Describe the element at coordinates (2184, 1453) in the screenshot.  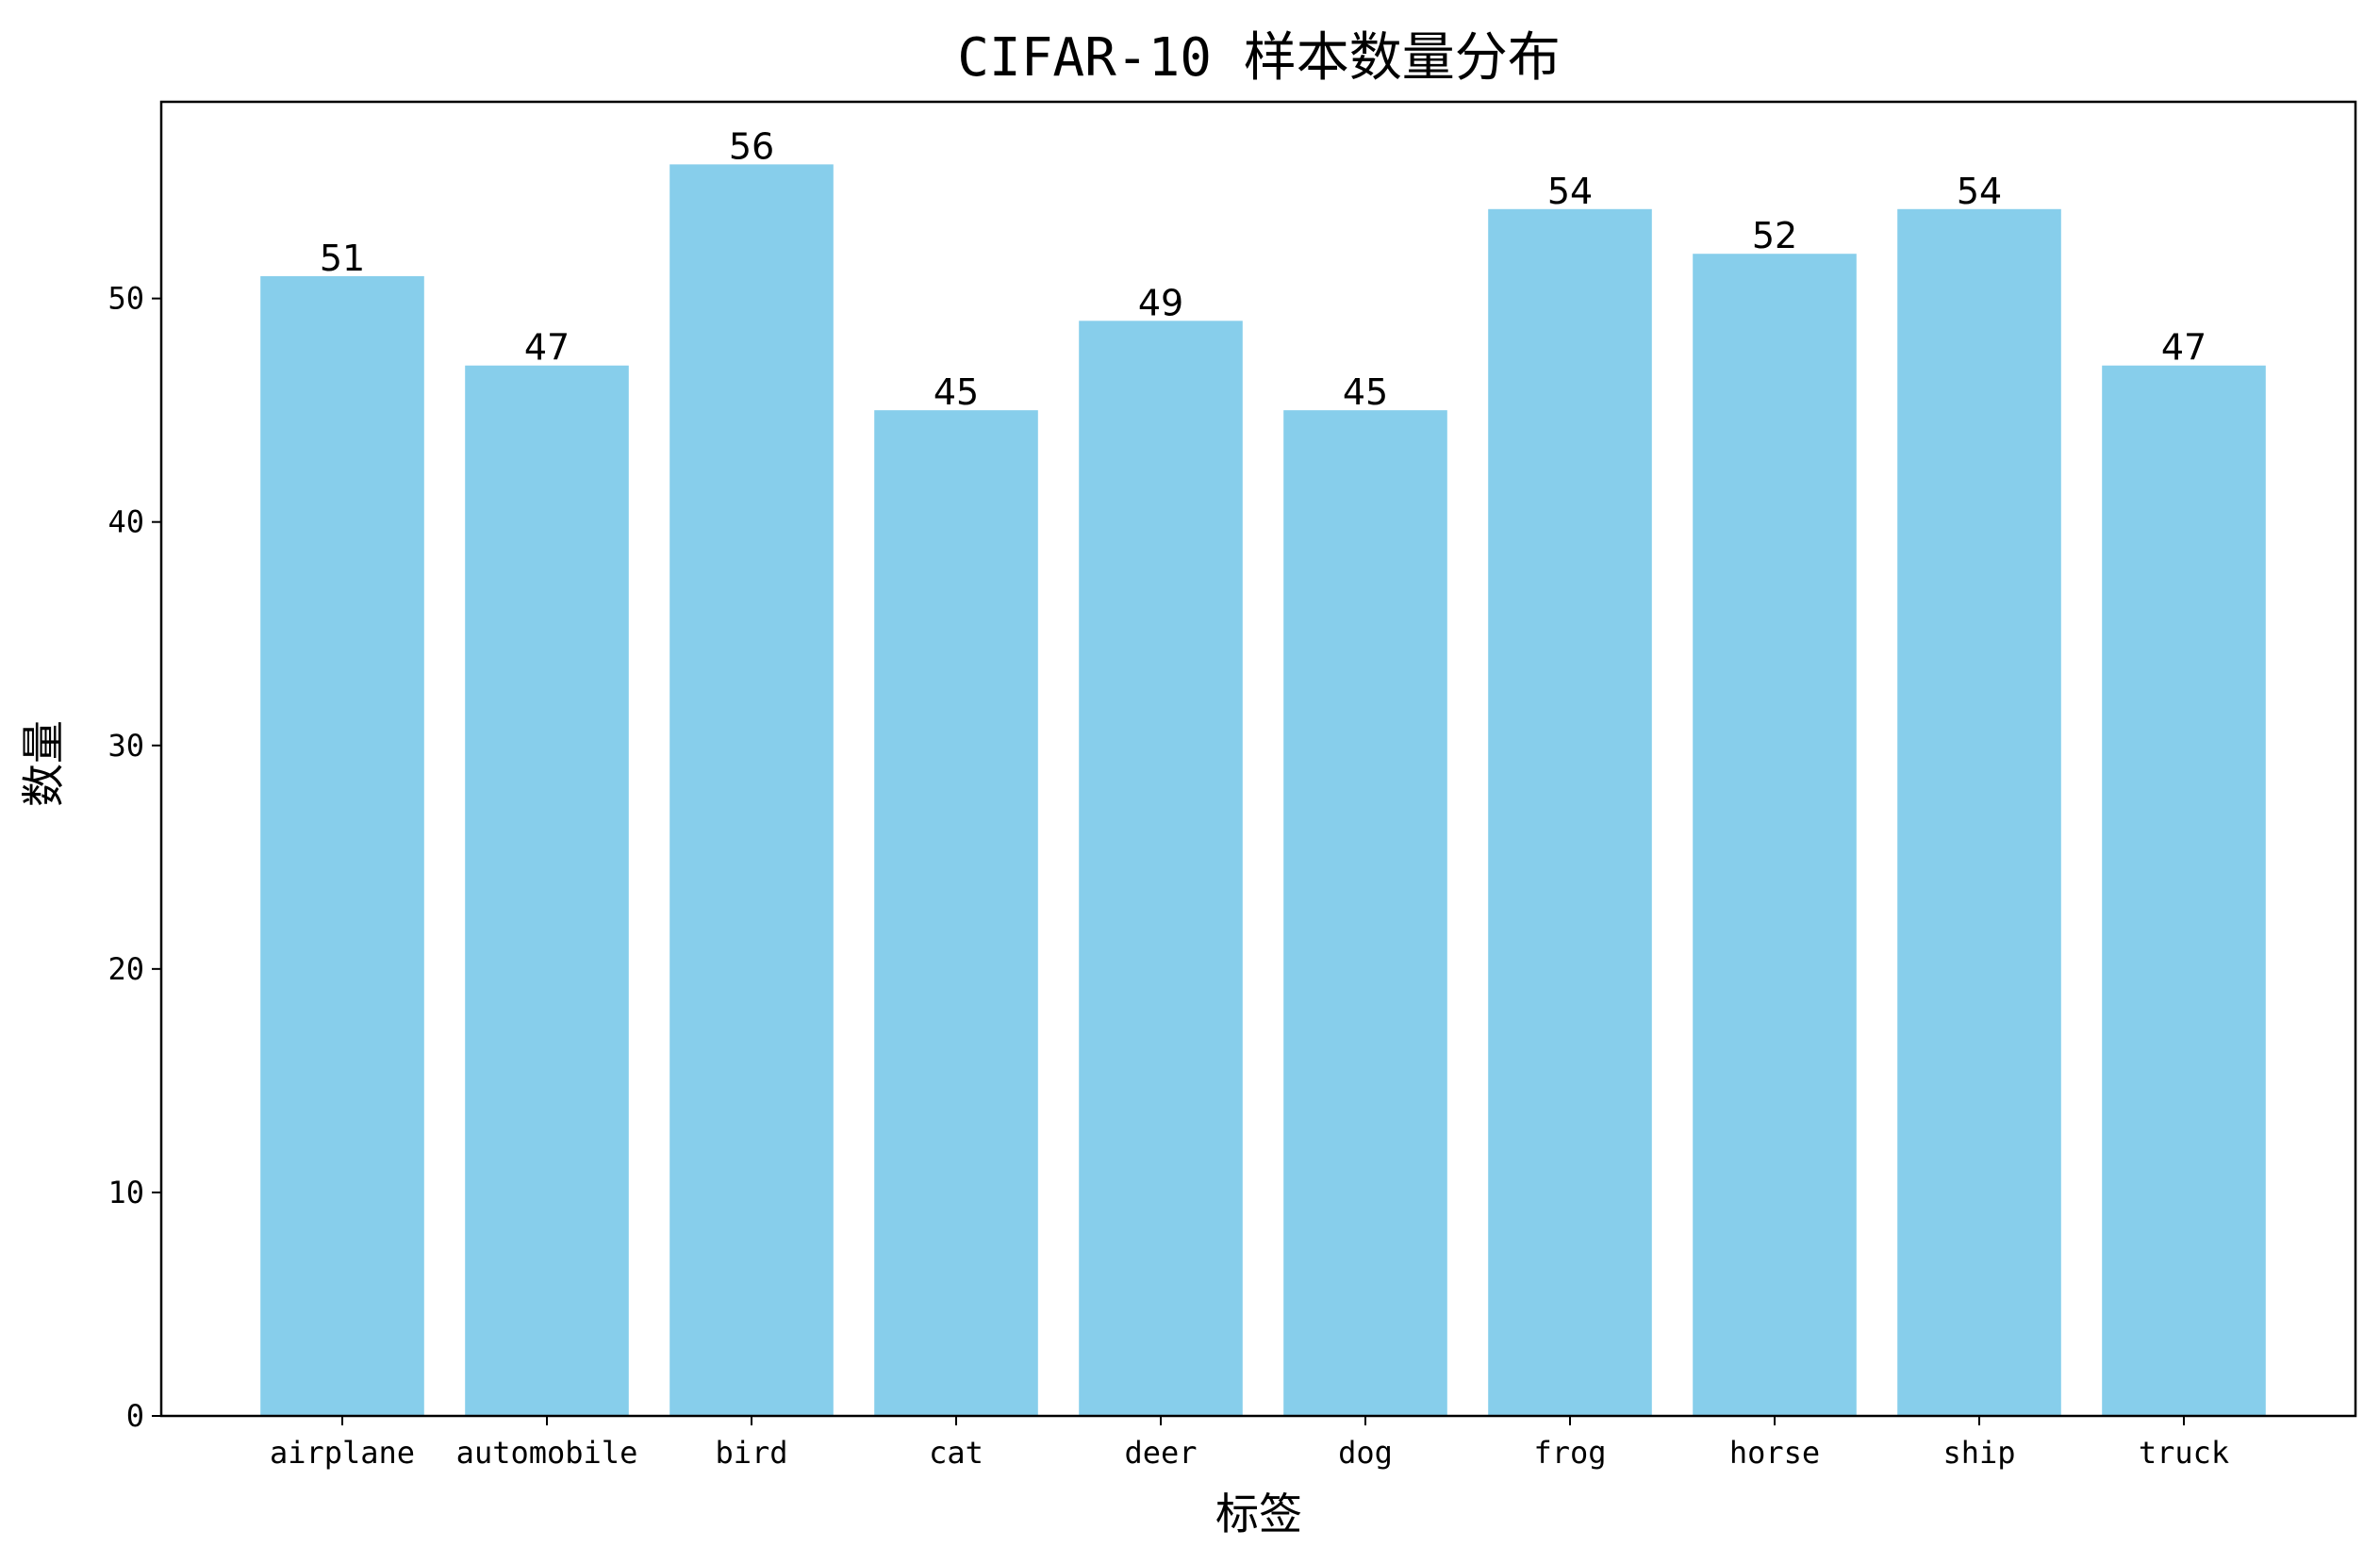
I see `x-tick-label-truck: truck` at that location.